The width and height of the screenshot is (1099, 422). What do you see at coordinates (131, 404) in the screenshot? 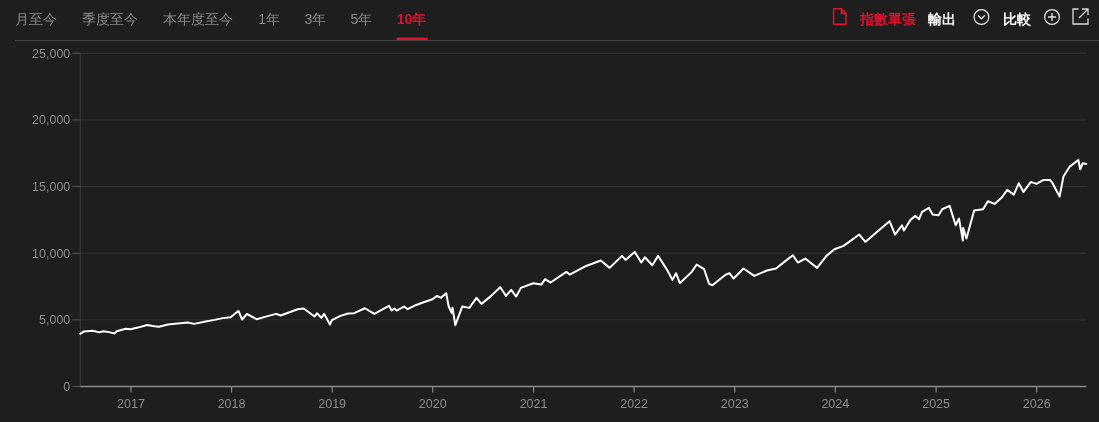
I see `x-tick-label: 2017` at bounding box center [131, 404].